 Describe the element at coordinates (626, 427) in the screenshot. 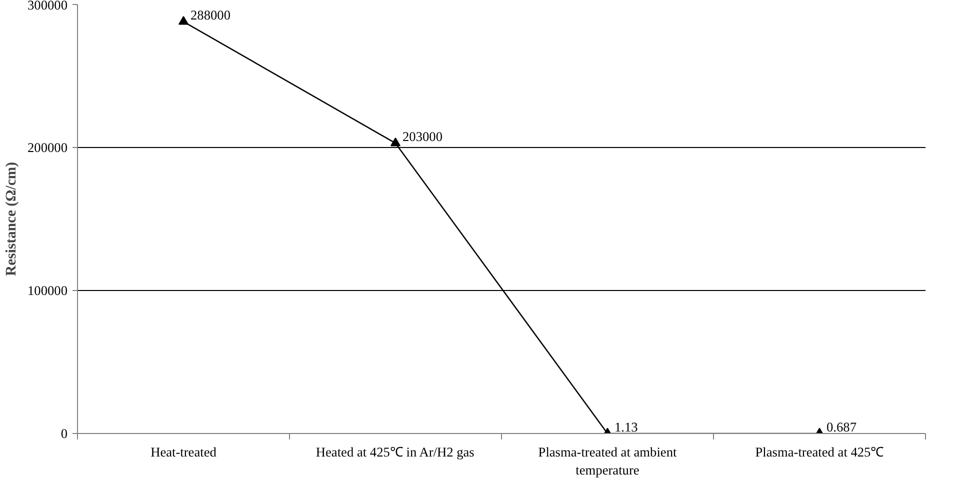

I see `data-label: 1.13` at that location.